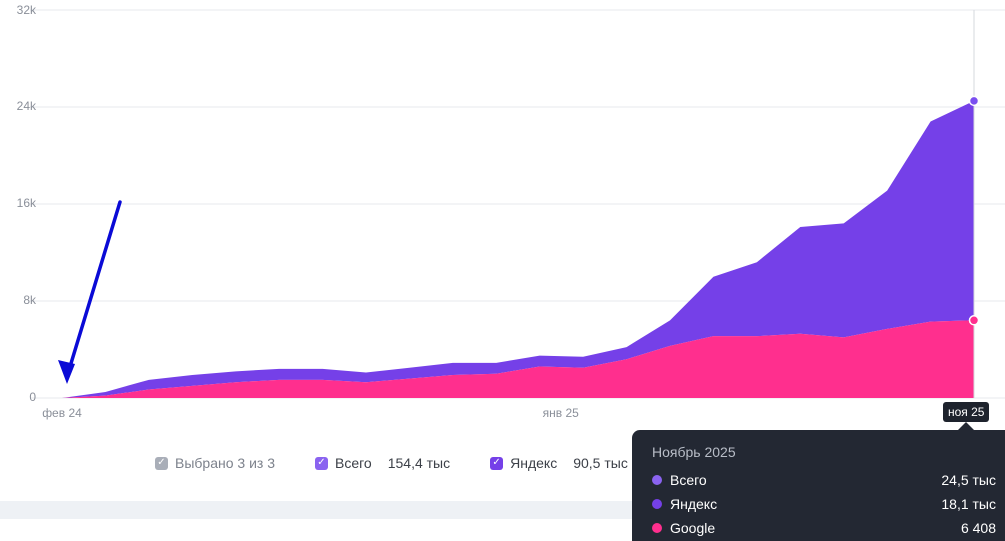 This screenshot has height=541, width=1005. Describe the element at coordinates (968, 480) in the screenshot. I see `tooltip-row-value: 24,5 тыс` at that location.